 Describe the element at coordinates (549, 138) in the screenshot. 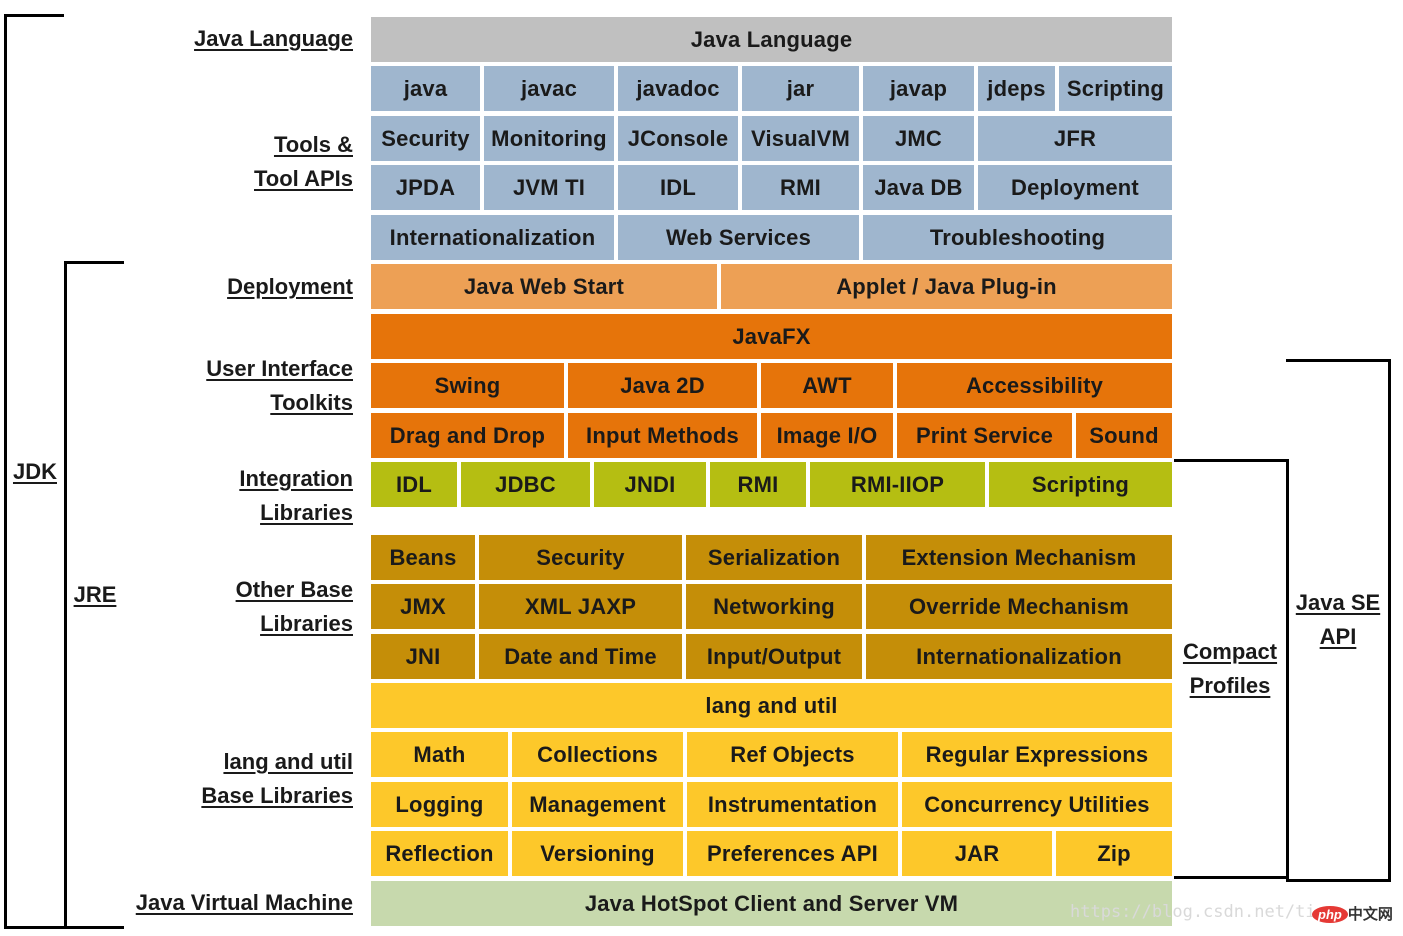

I see `cell-tool-monitoring: Monitoring` at that location.